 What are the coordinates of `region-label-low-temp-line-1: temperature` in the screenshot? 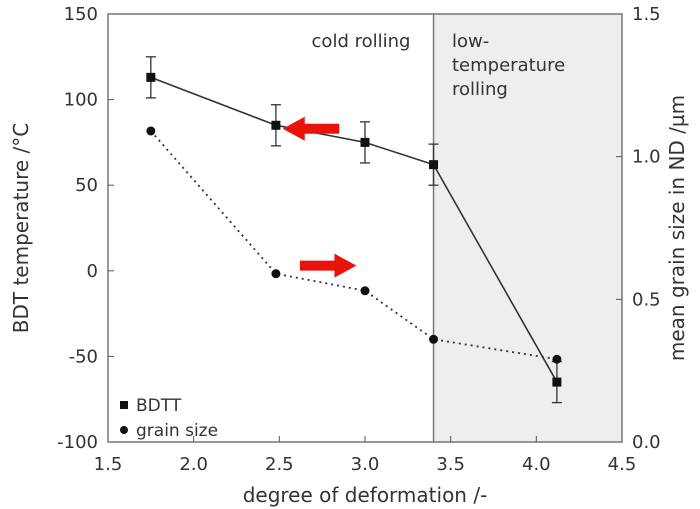 It's located at (508, 65).